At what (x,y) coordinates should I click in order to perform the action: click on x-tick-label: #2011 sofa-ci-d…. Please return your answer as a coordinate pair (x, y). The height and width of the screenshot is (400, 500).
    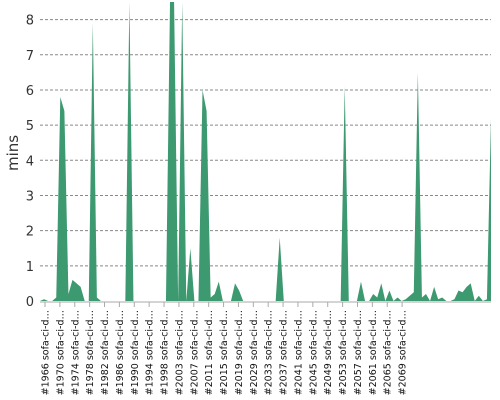
    Looking at the image, I should click on (209, 352).